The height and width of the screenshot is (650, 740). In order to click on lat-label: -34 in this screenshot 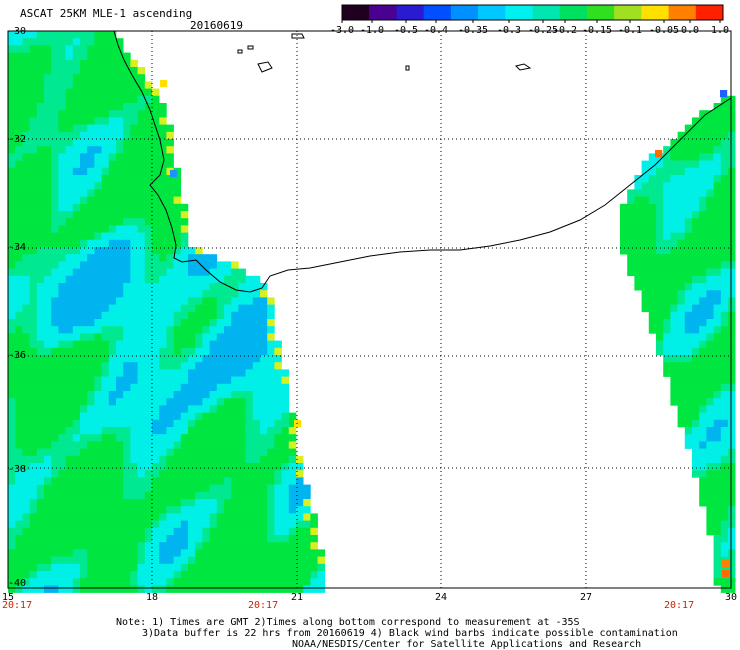, I will do `click(17, 247)`.